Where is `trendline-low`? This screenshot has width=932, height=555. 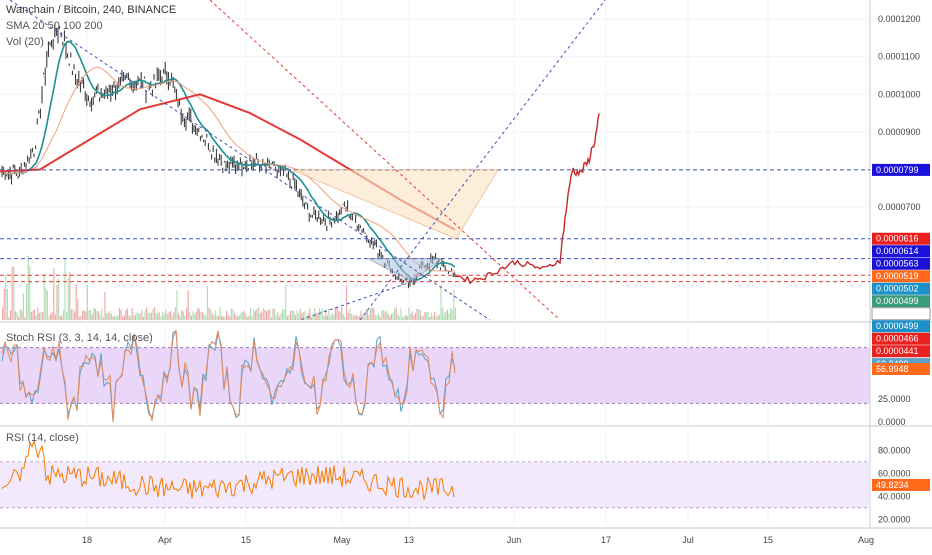
trendline-low is located at coordinates (356, 301).